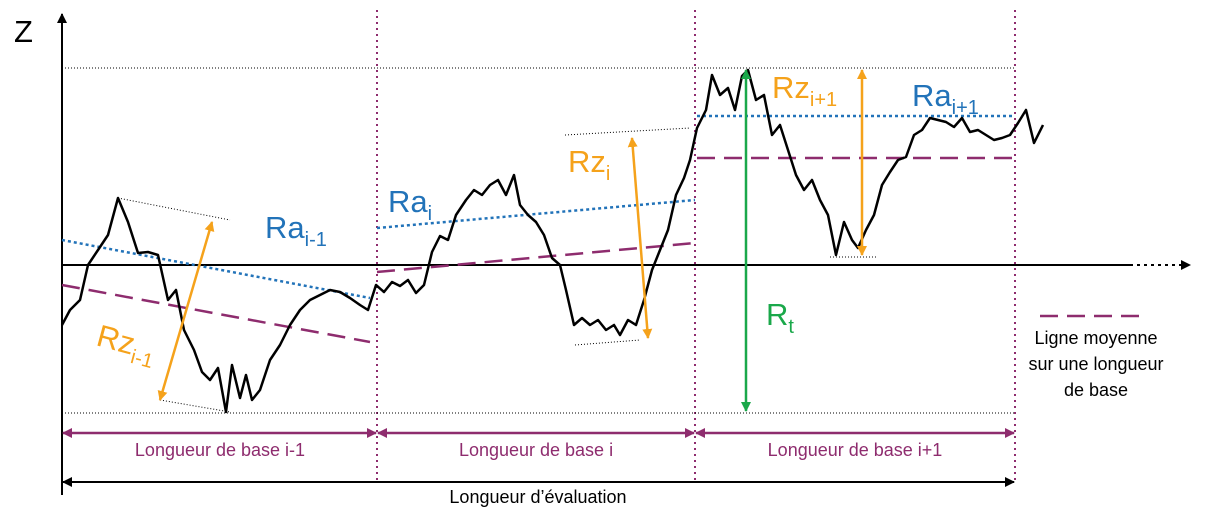  I want to click on rz-label: Rzi+1, so click(804, 90).